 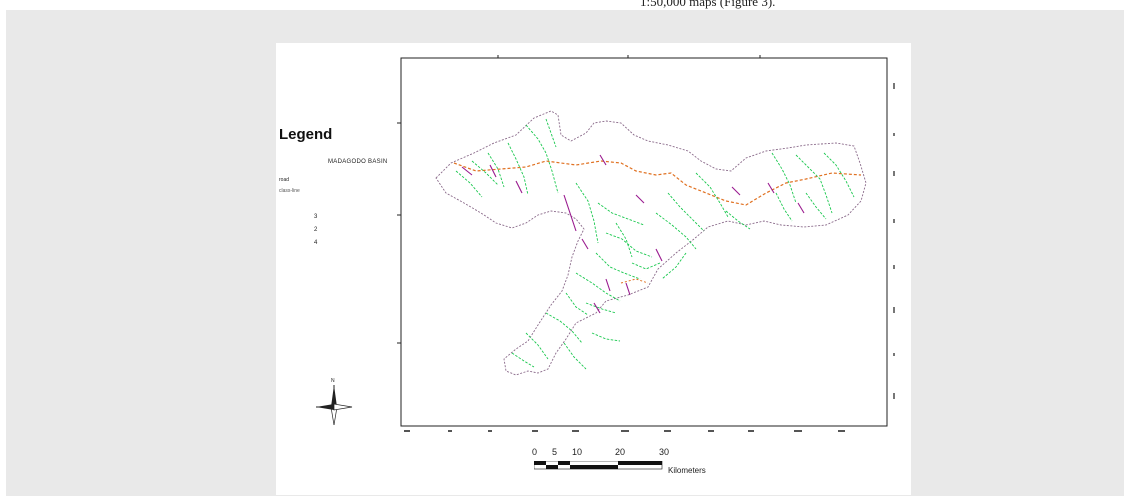 What do you see at coordinates (565, 5) in the screenshot?
I see `top-strip` at bounding box center [565, 5].